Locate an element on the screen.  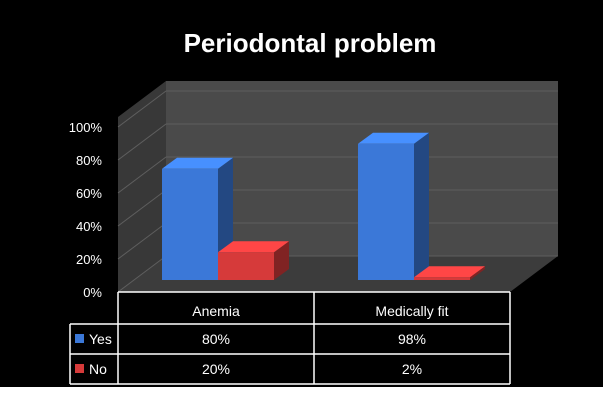
data-label: 20% is located at coordinates (216, 369).